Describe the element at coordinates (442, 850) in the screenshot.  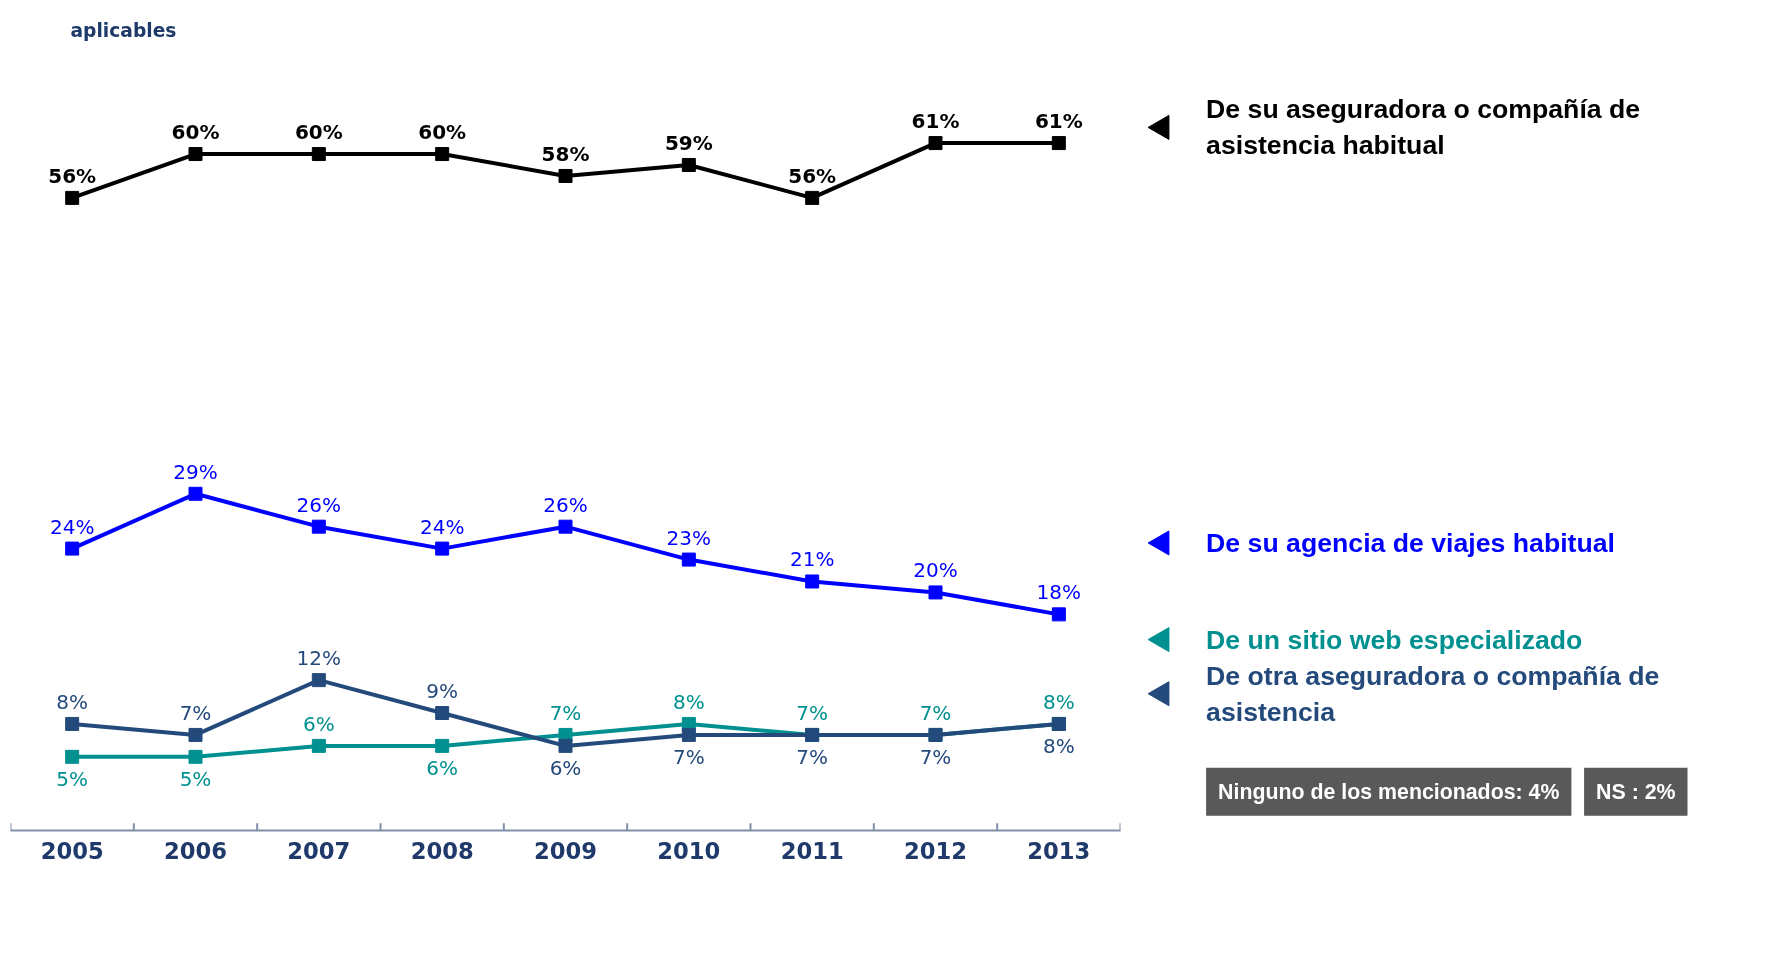
I see `x-tick-label: 2008` at that location.